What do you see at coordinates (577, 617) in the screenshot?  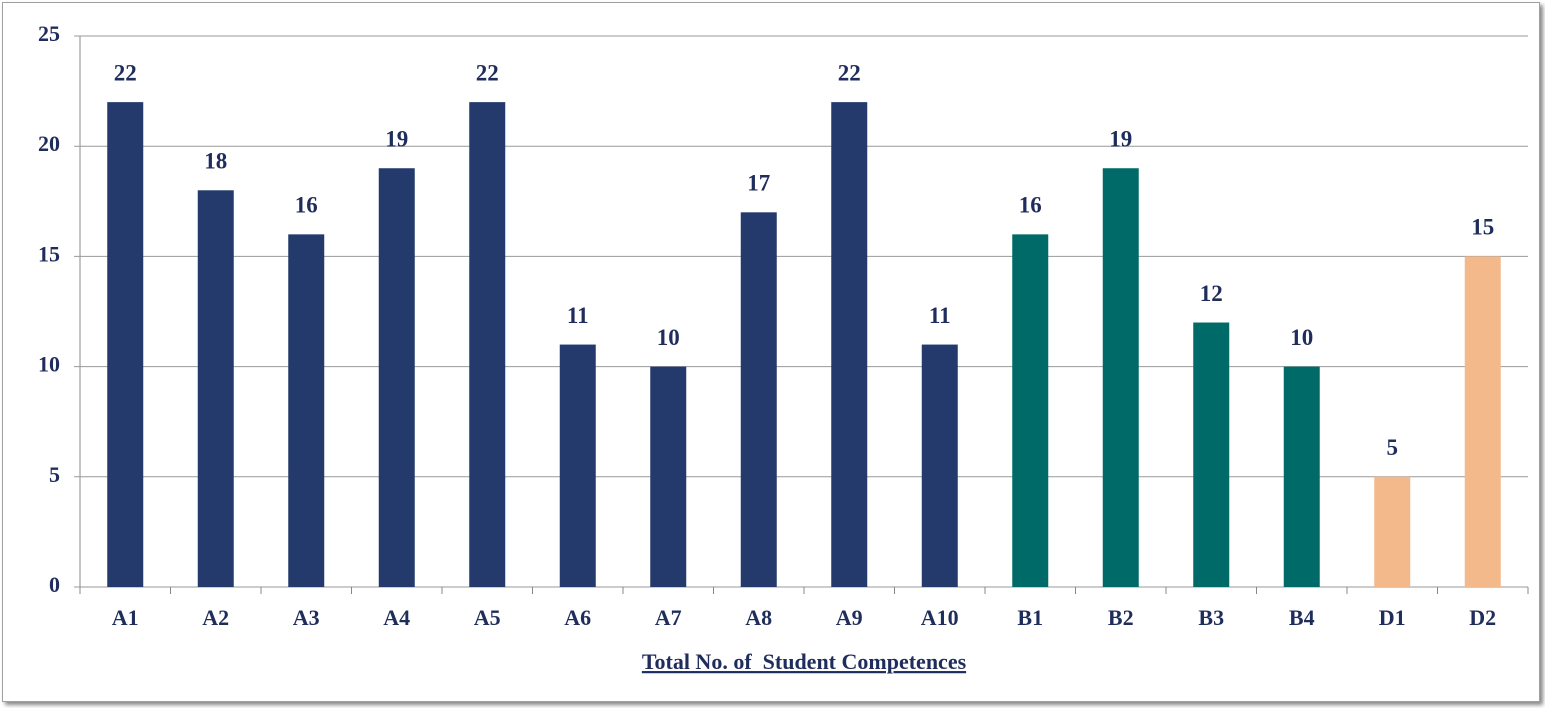 I see `x-tick-label: A6` at bounding box center [577, 617].